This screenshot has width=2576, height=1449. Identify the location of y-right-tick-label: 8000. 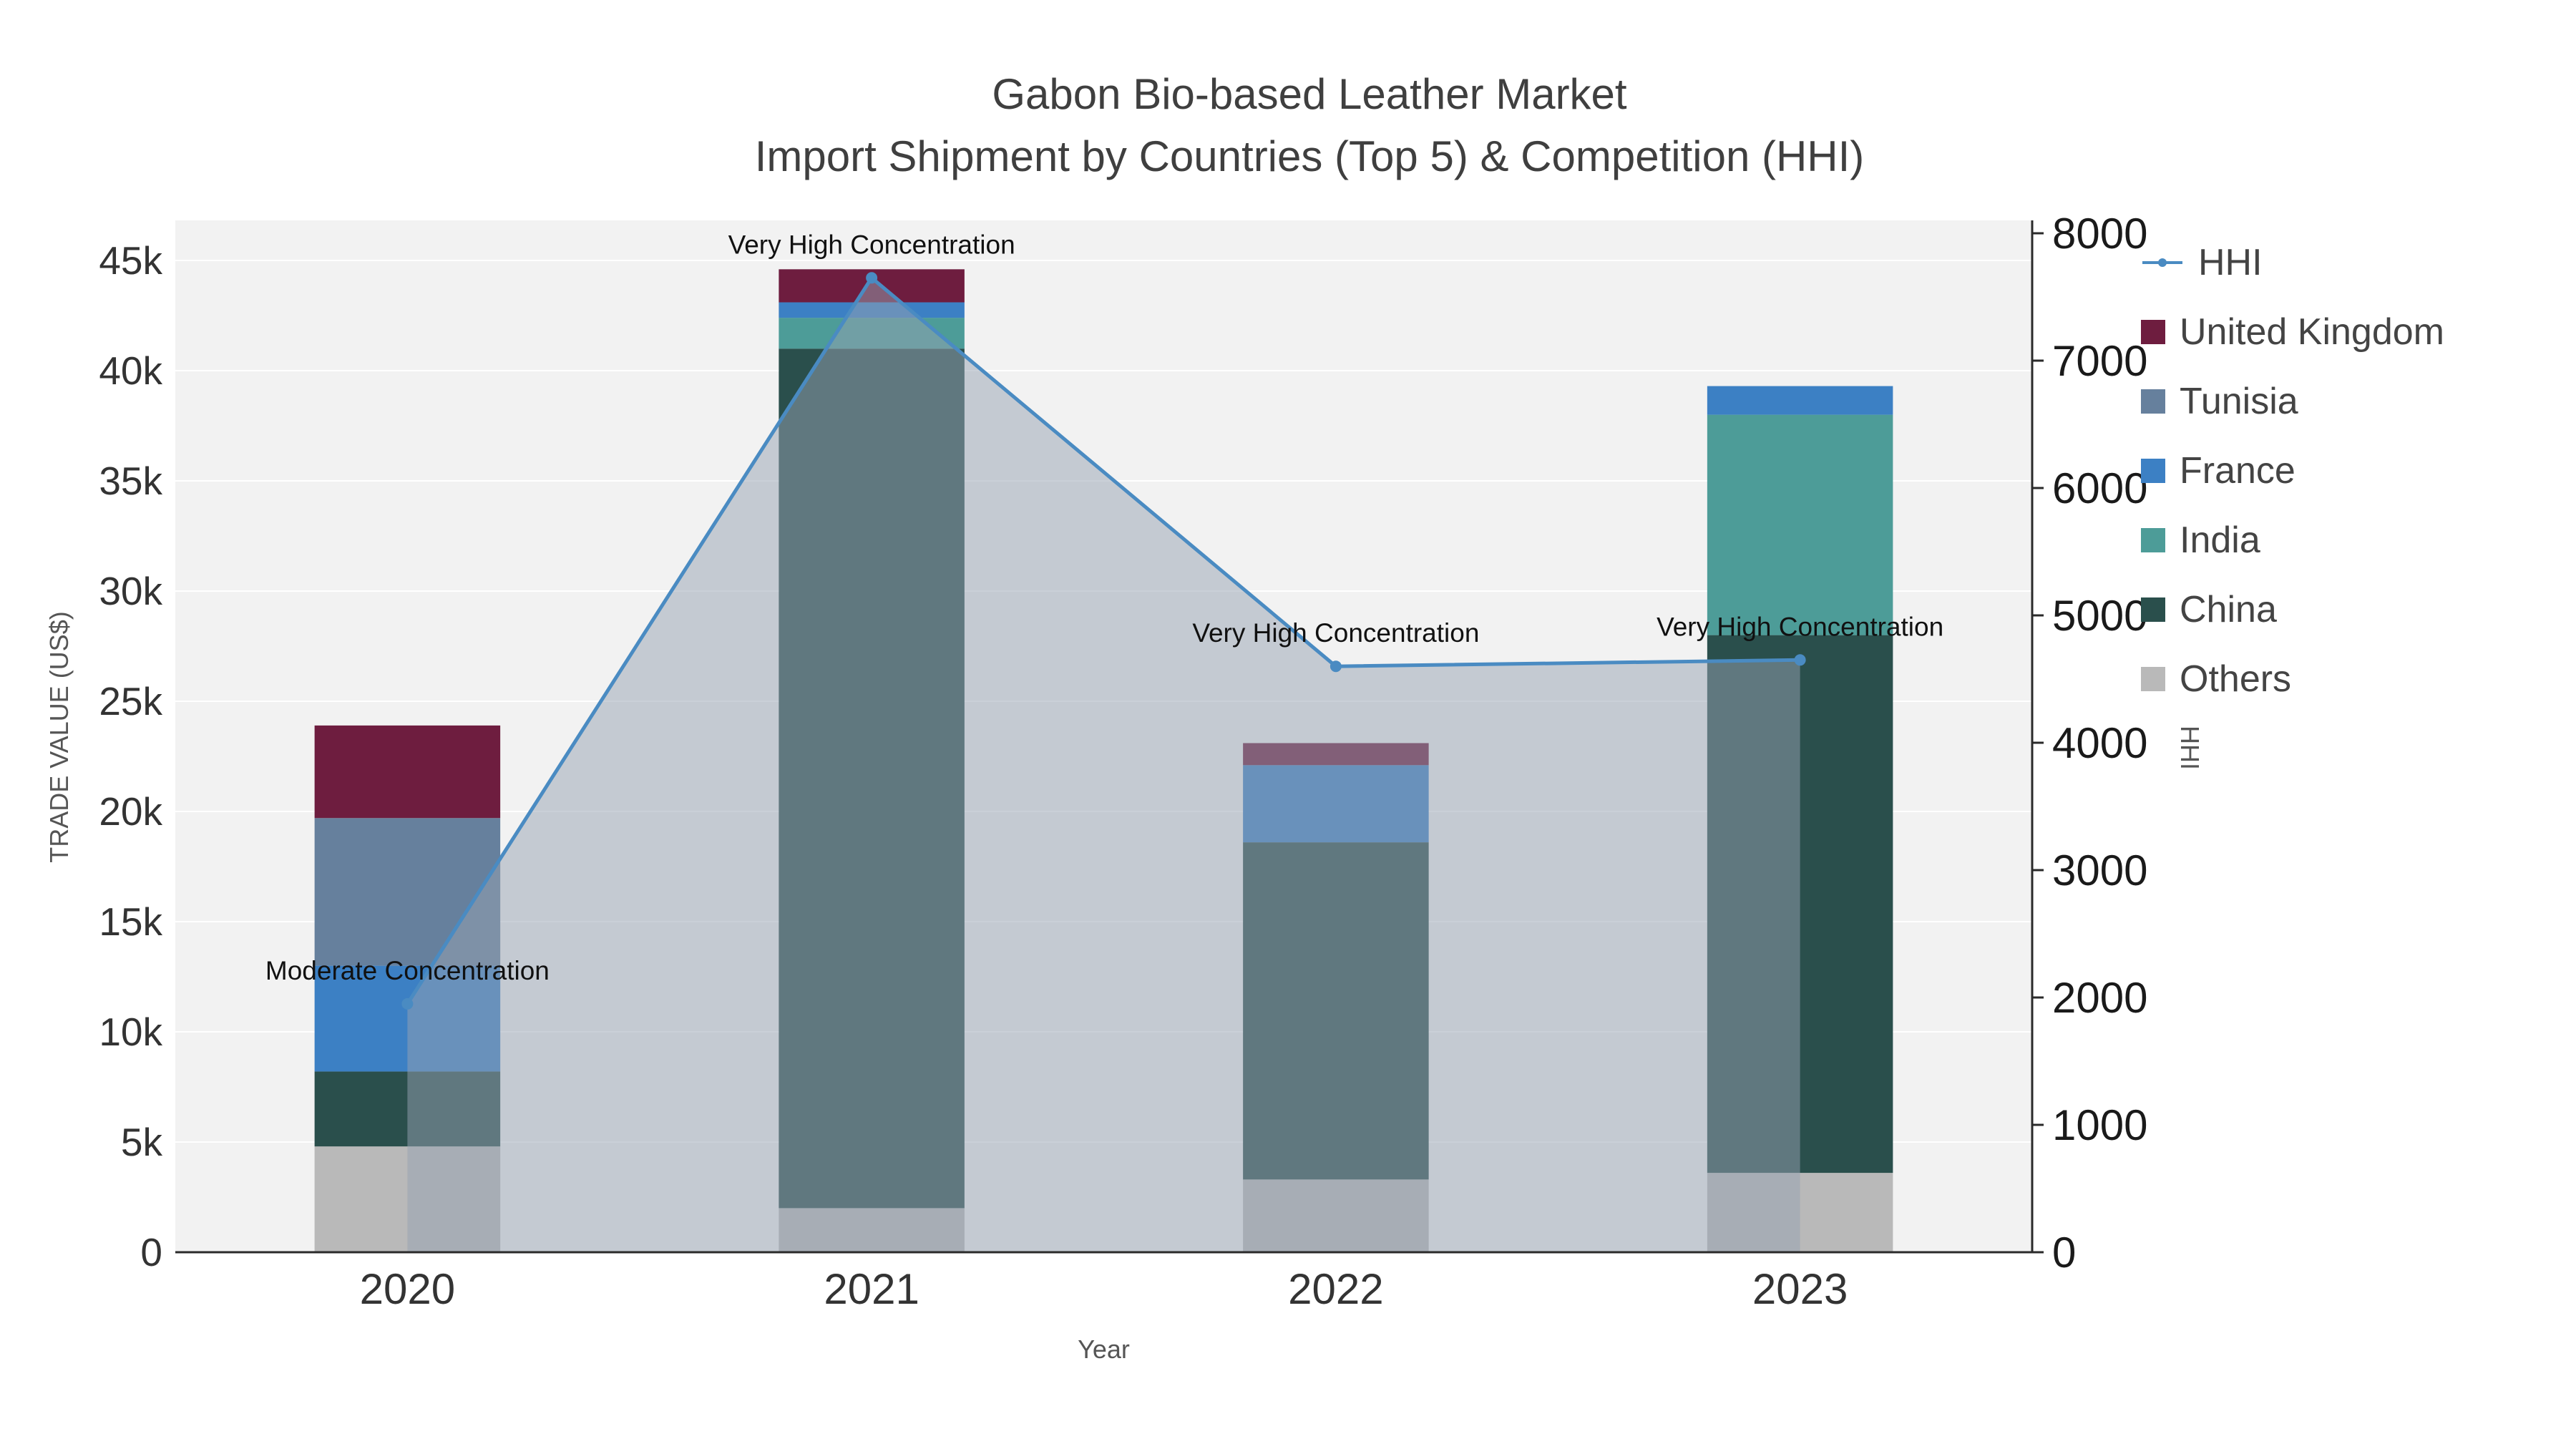
(2099, 234).